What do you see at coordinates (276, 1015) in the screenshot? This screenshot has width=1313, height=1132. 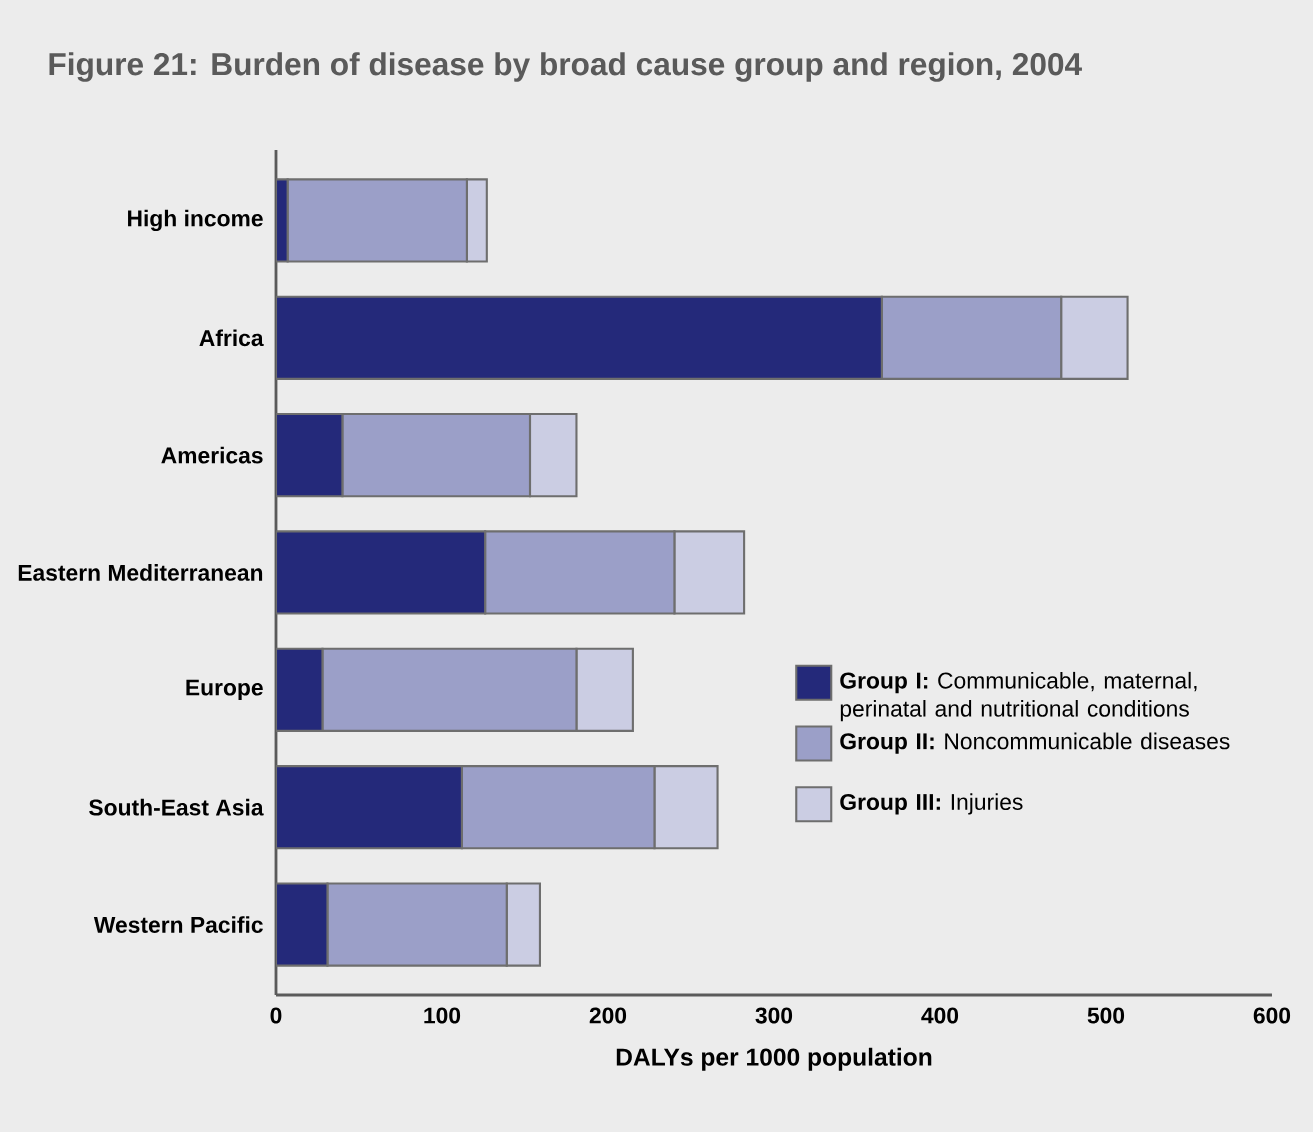 I see `x-tick-label: 0` at bounding box center [276, 1015].